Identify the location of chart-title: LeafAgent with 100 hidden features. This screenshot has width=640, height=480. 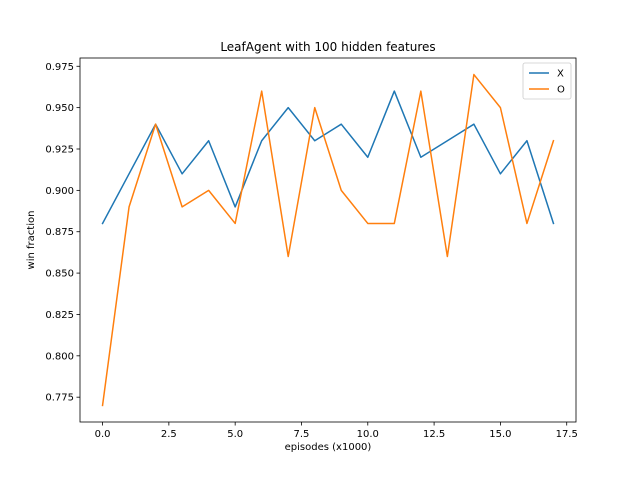
(327, 47).